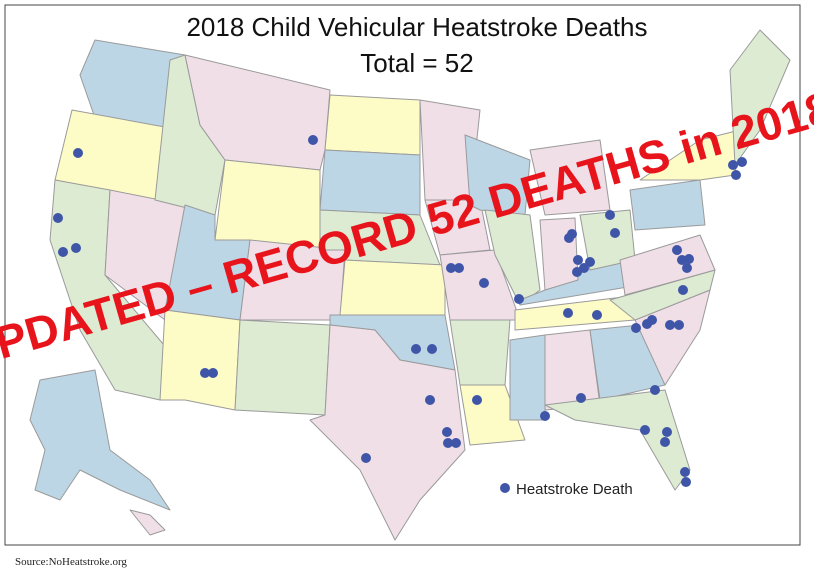 Image resolution: width=814 pixels, height=572 pixels. Describe the element at coordinates (505, 488) in the screenshot. I see `legend-marker` at that location.